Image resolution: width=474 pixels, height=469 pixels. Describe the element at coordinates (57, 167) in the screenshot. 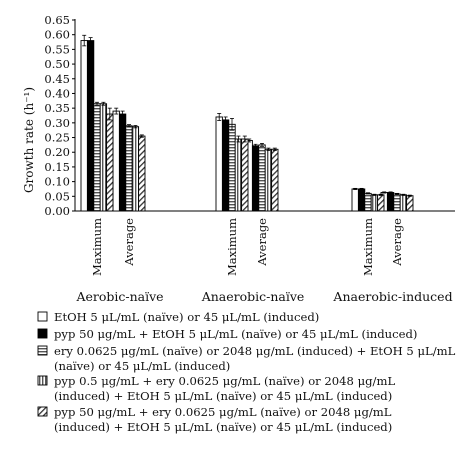

I see `y-tick-label: 0.15` at that location.